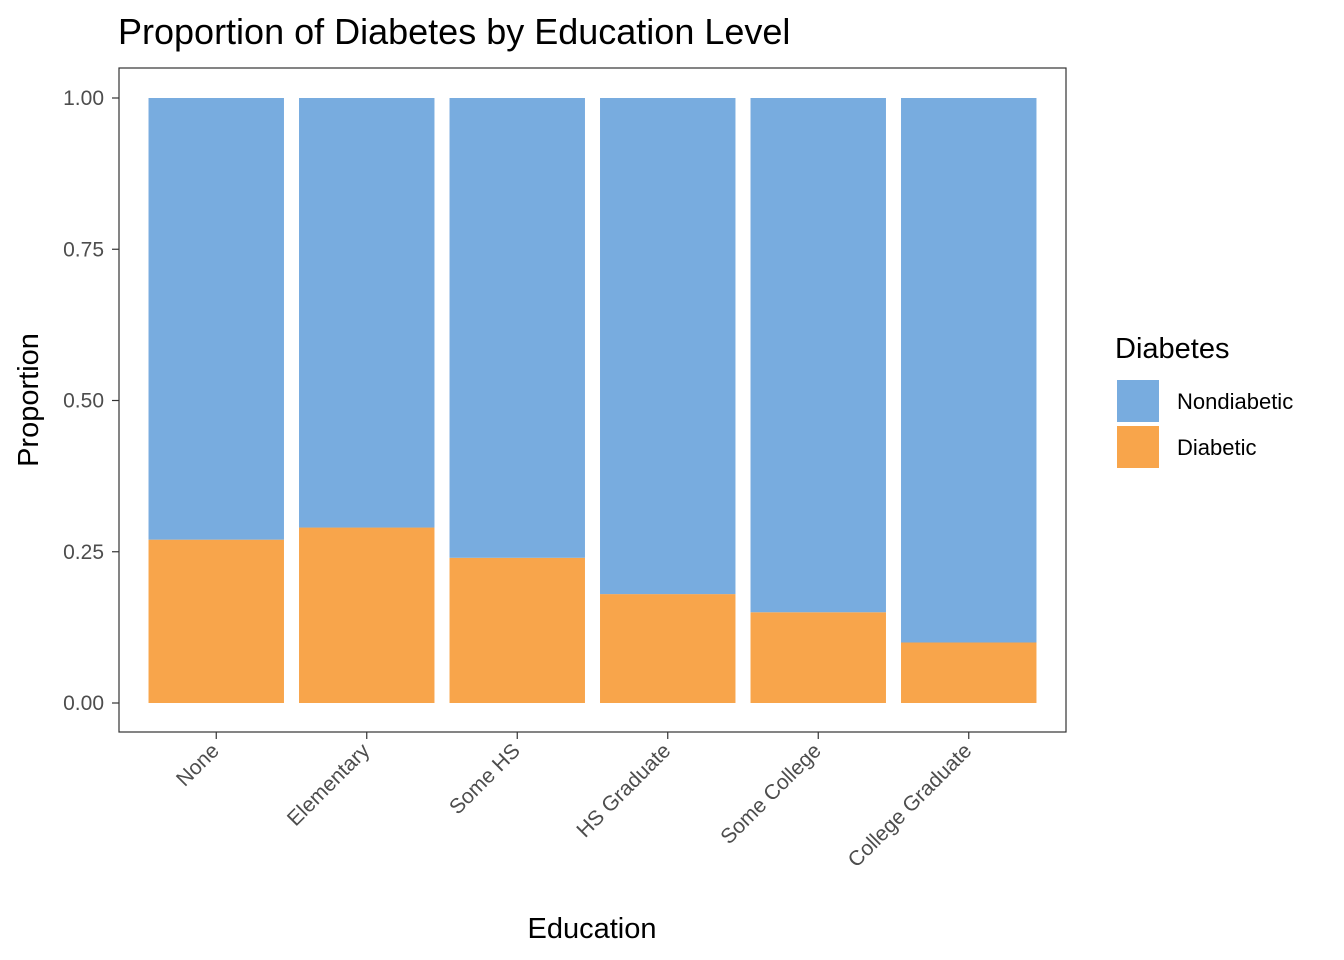 The height and width of the screenshot is (960, 1344). Describe the element at coordinates (517, 630) in the screenshot. I see `bar-diabetic-some-hs` at that location.